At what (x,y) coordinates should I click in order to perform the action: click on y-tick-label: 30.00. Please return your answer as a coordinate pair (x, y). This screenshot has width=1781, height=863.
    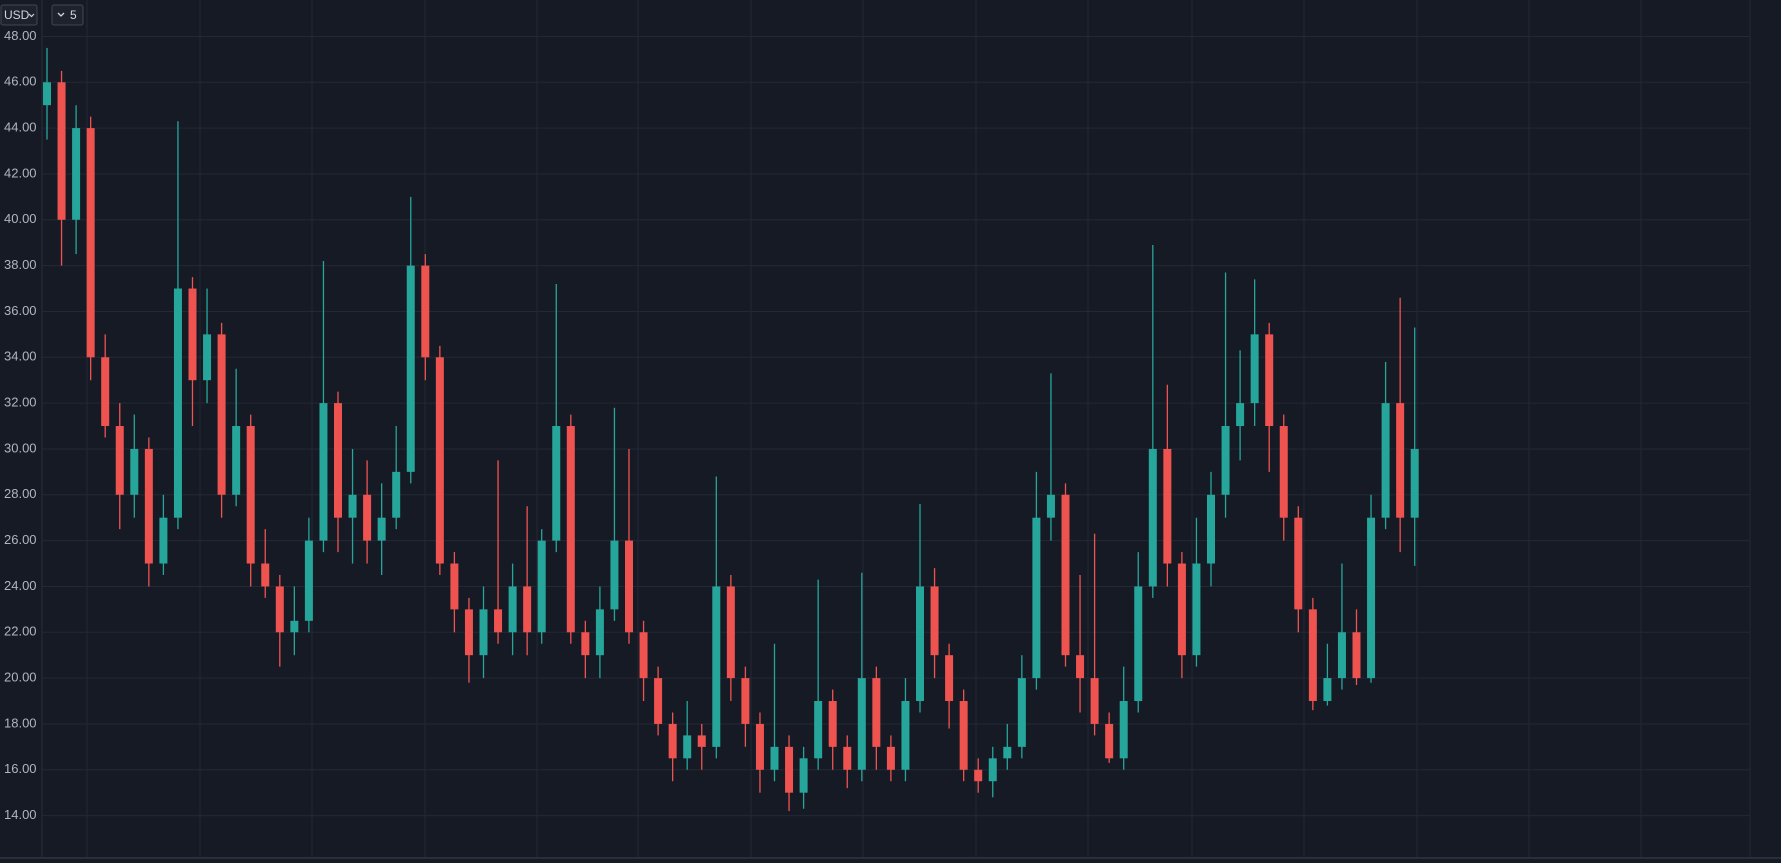
    Looking at the image, I should click on (20, 447).